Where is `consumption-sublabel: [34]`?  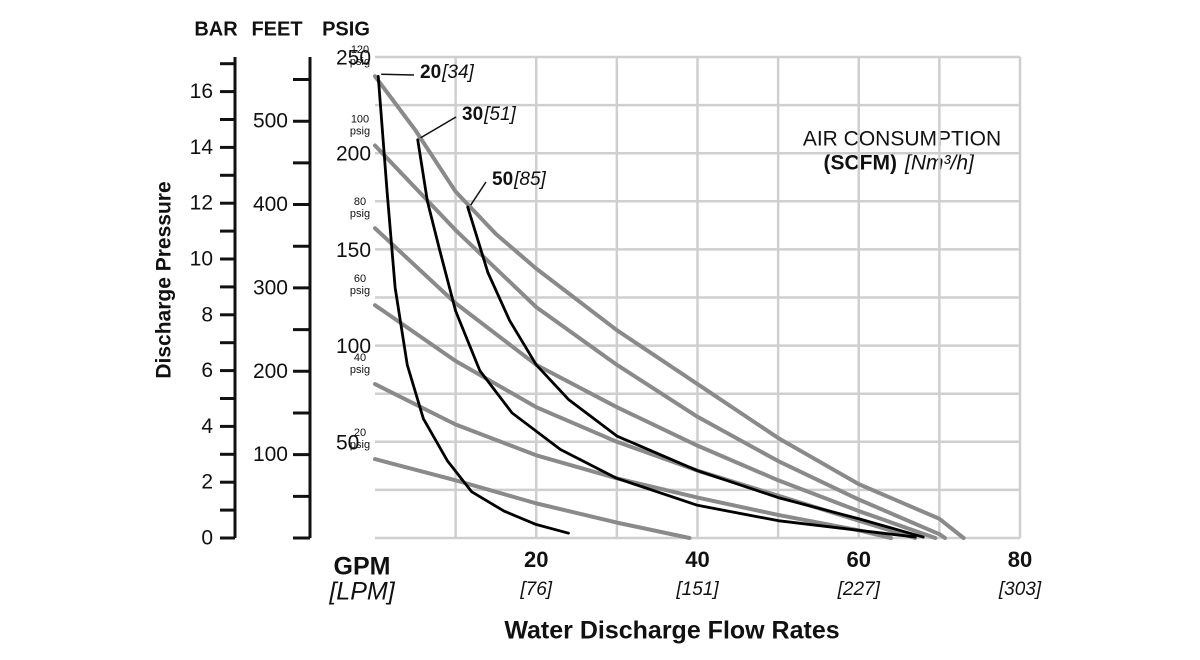 consumption-sublabel: [34] is located at coordinates (457, 72).